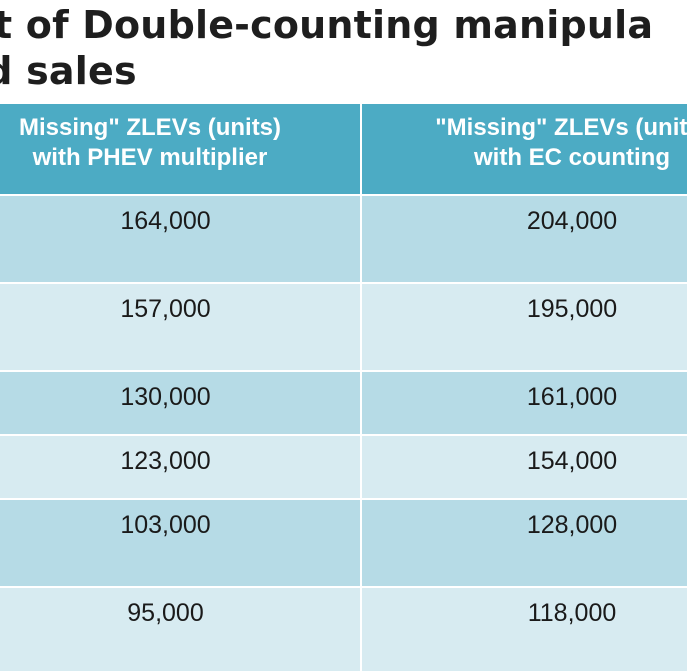  Describe the element at coordinates (572, 221) in the screenshot. I see `cell-ec-counting: 204,000` at that location.